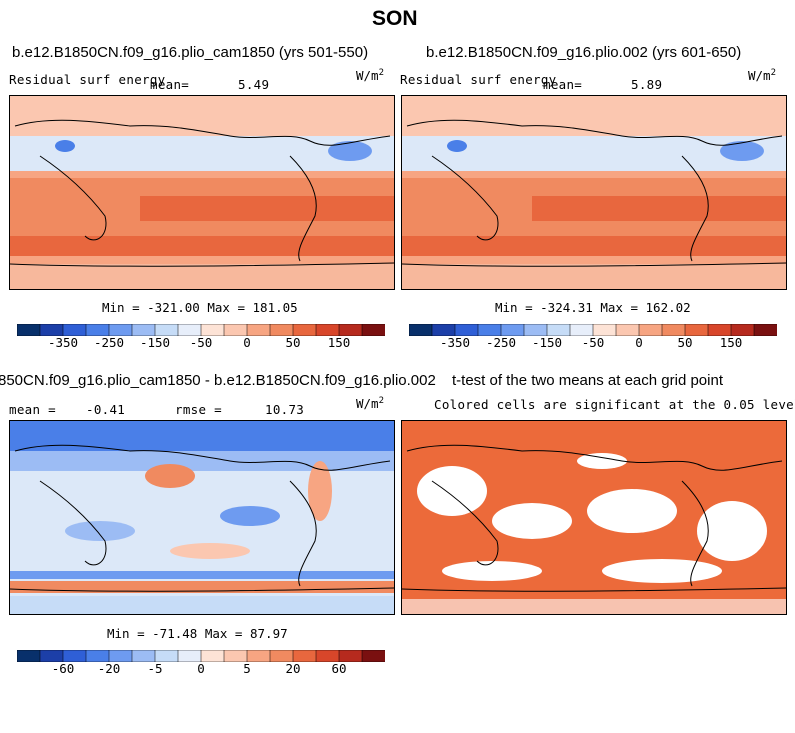 Image resolution: width=795 pixels, height=733 pixels. What do you see at coordinates (198, 409) in the screenshot?
I see `panel3-rmse-label: rmse =` at bounding box center [198, 409].